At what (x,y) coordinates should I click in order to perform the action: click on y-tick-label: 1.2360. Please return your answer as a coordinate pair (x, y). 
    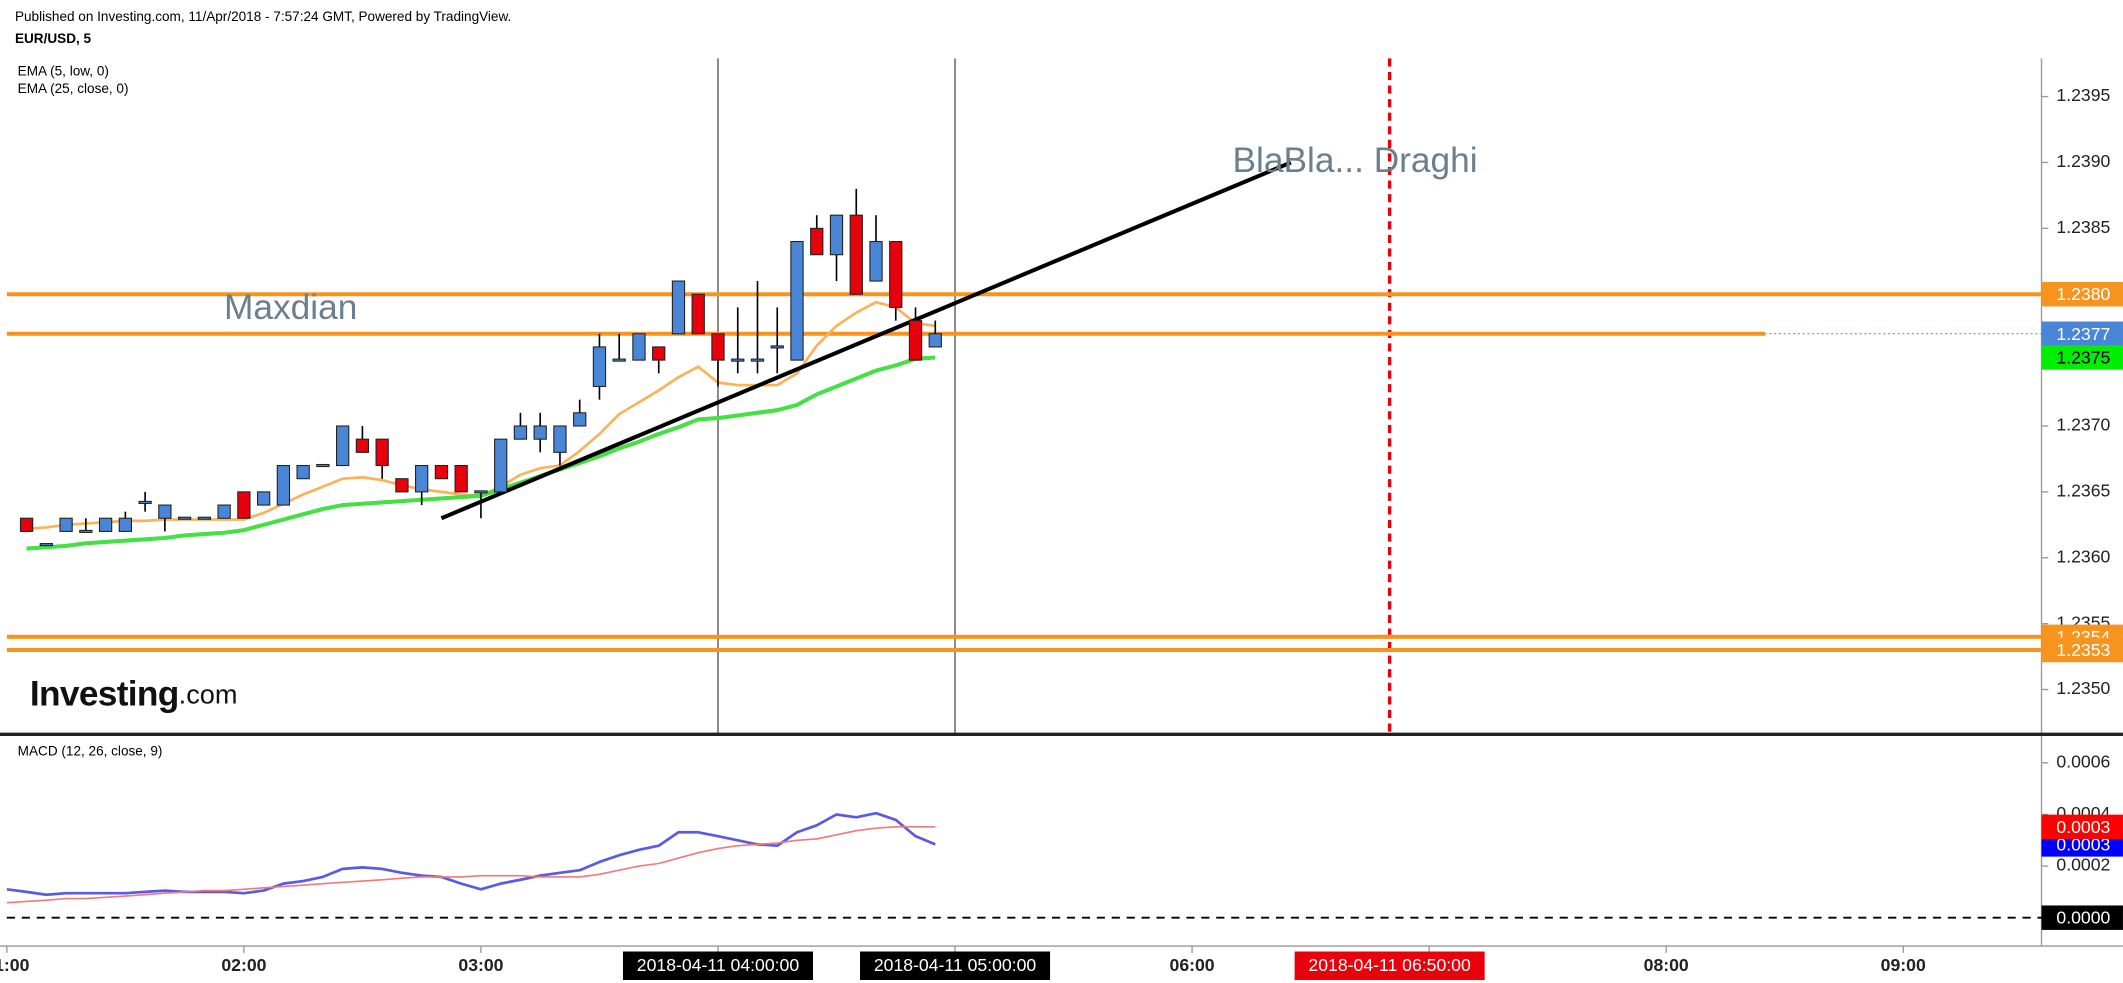
    Looking at the image, I should click on (2083, 556).